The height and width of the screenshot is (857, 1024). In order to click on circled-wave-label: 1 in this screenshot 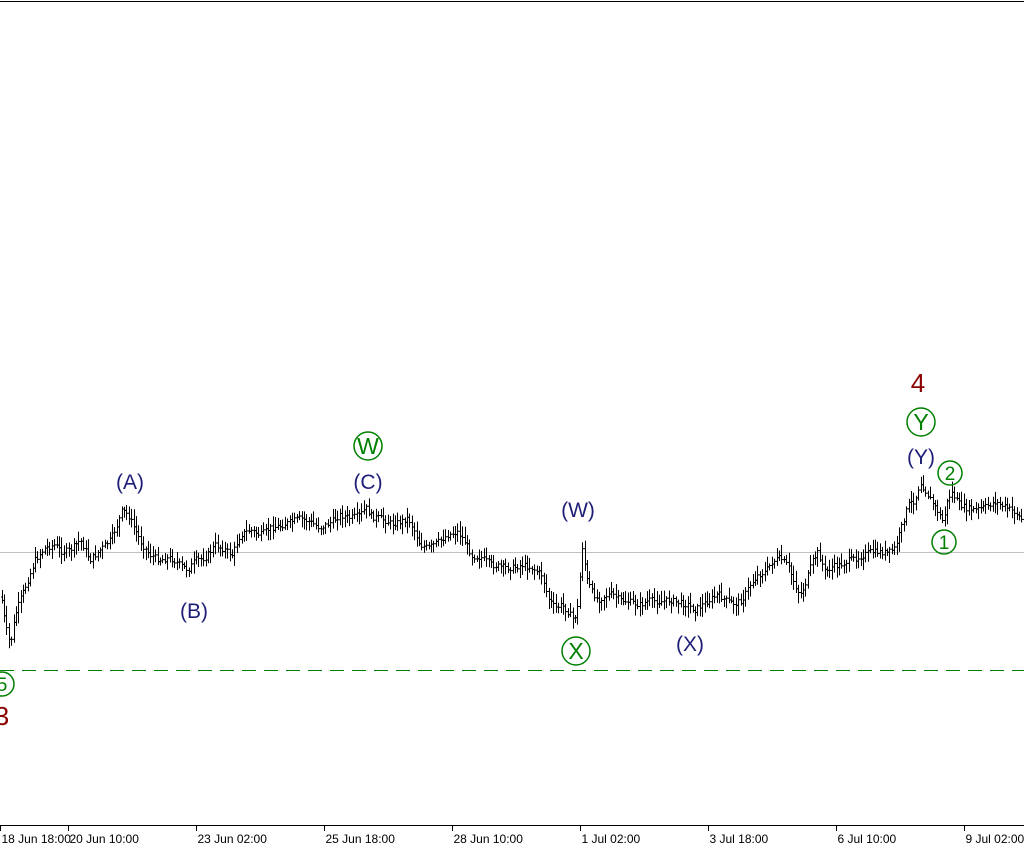, I will do `click(944, 542)`.